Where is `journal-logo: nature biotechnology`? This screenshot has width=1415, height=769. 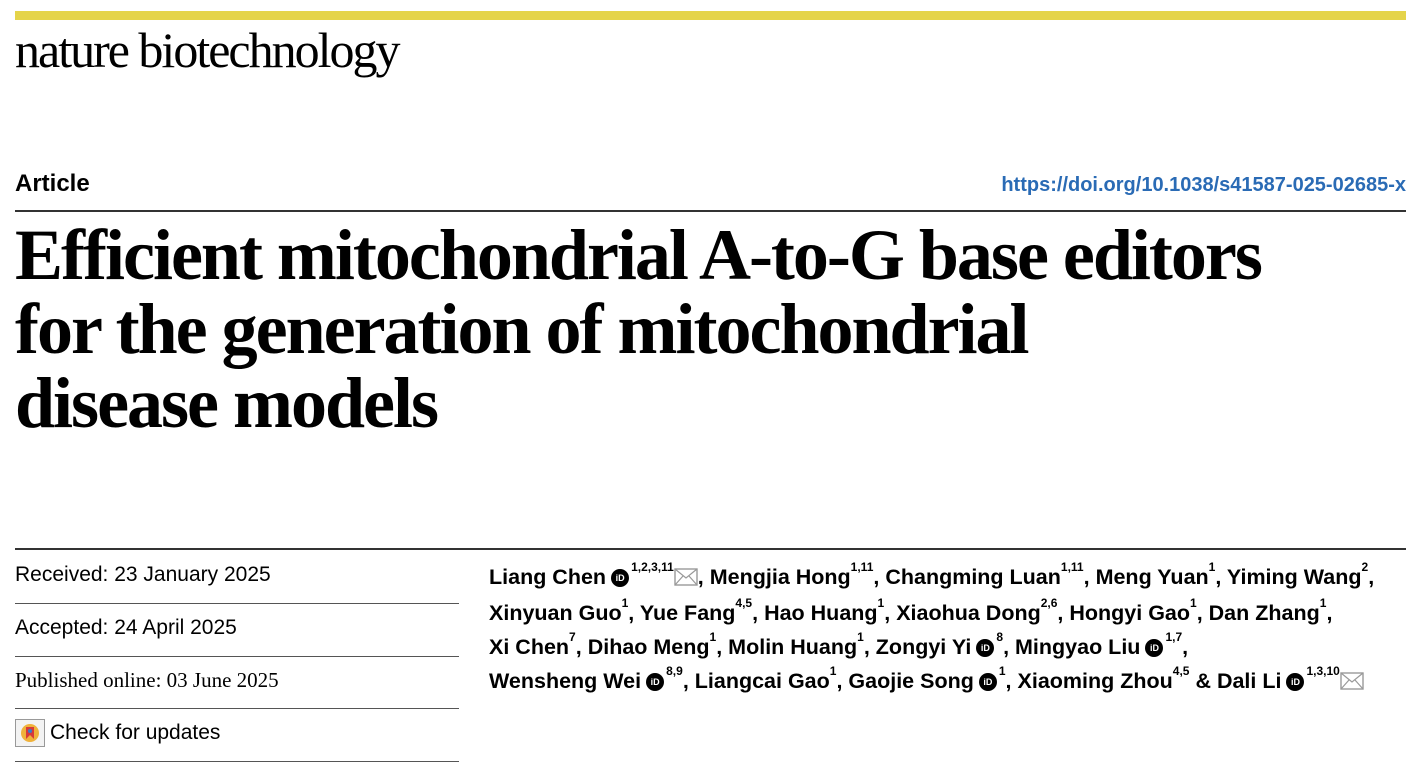
journal-logo: nature biotechnology is located at coordinates (207, 50).